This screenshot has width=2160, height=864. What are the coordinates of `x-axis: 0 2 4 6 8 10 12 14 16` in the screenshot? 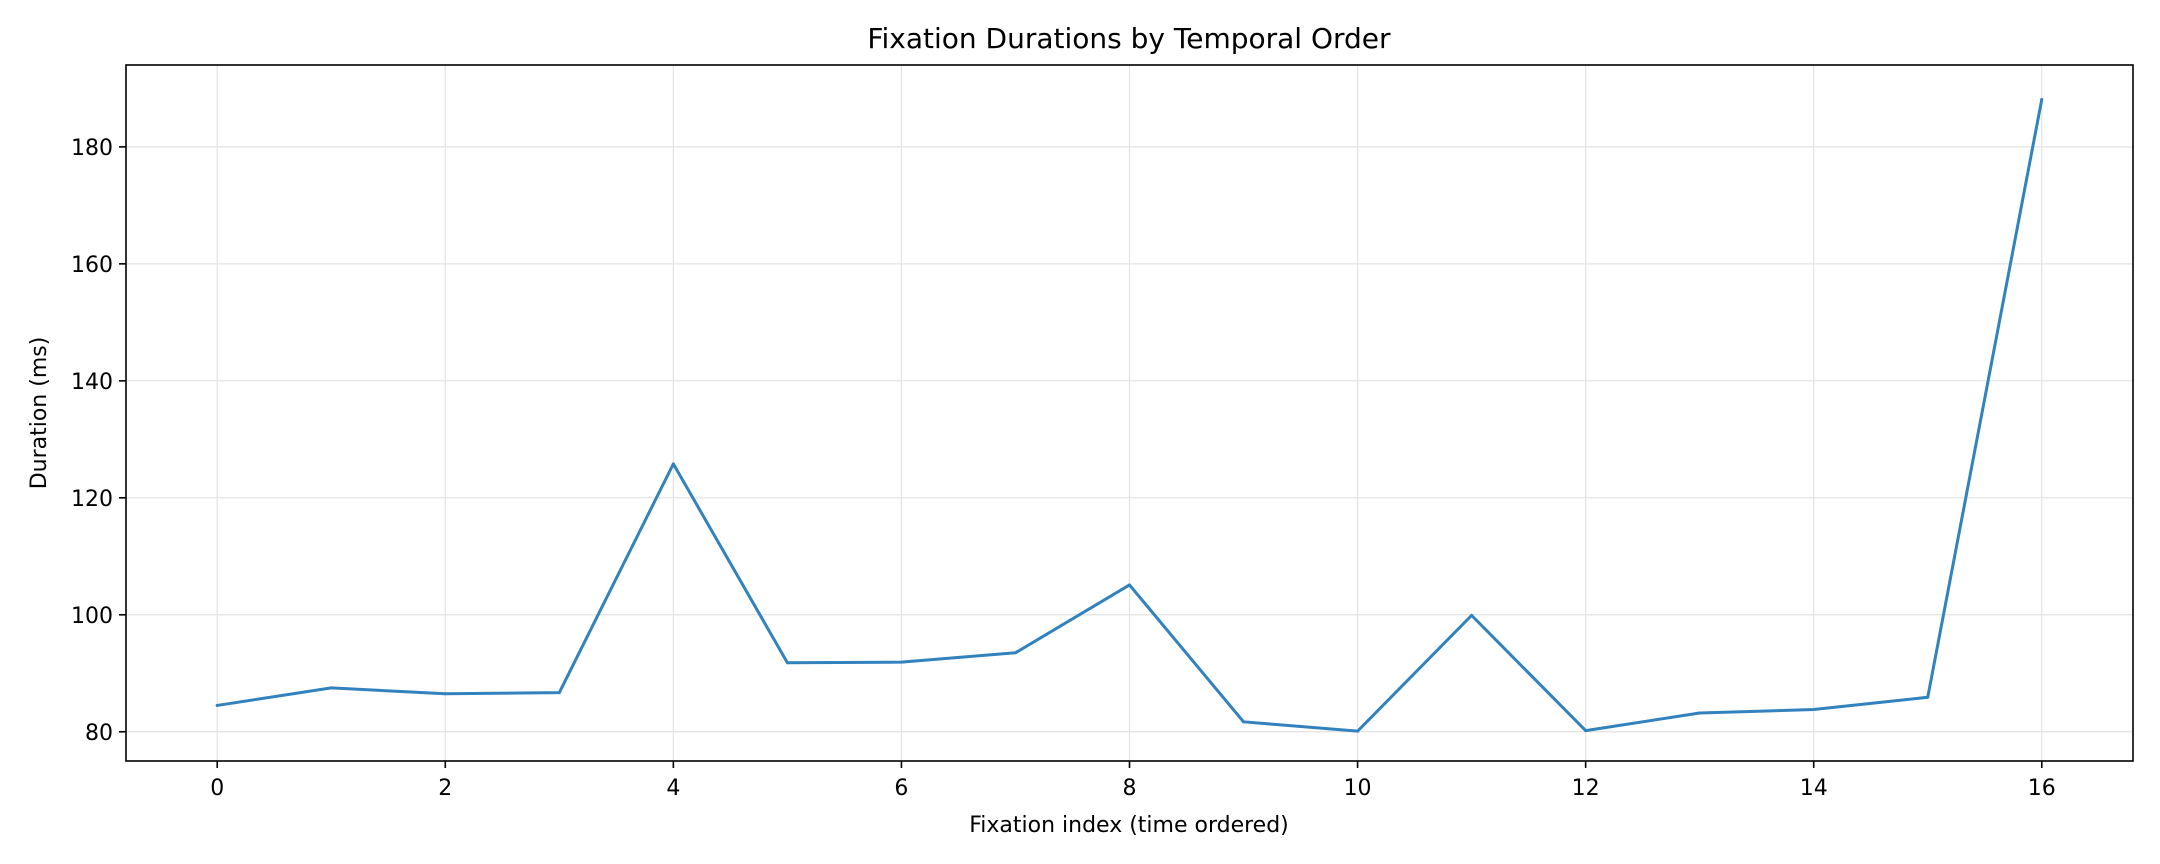 It's located at (1133, 781).